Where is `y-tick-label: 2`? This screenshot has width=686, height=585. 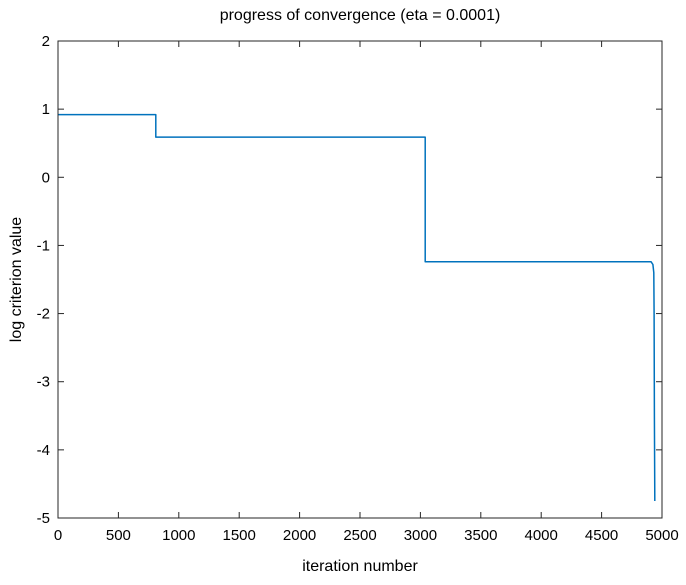
y-tick-label: 2 is located at coordinates (46, 41).